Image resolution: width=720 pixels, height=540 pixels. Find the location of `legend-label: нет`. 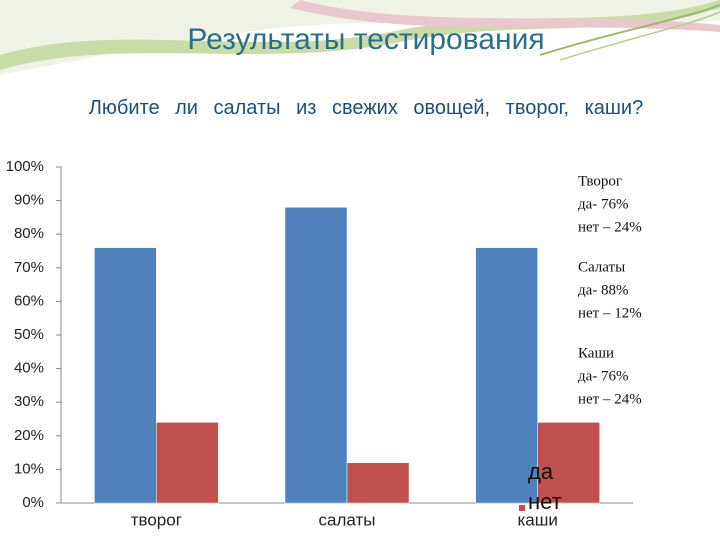

legend-label: нет is located at coordinates (545, 501).